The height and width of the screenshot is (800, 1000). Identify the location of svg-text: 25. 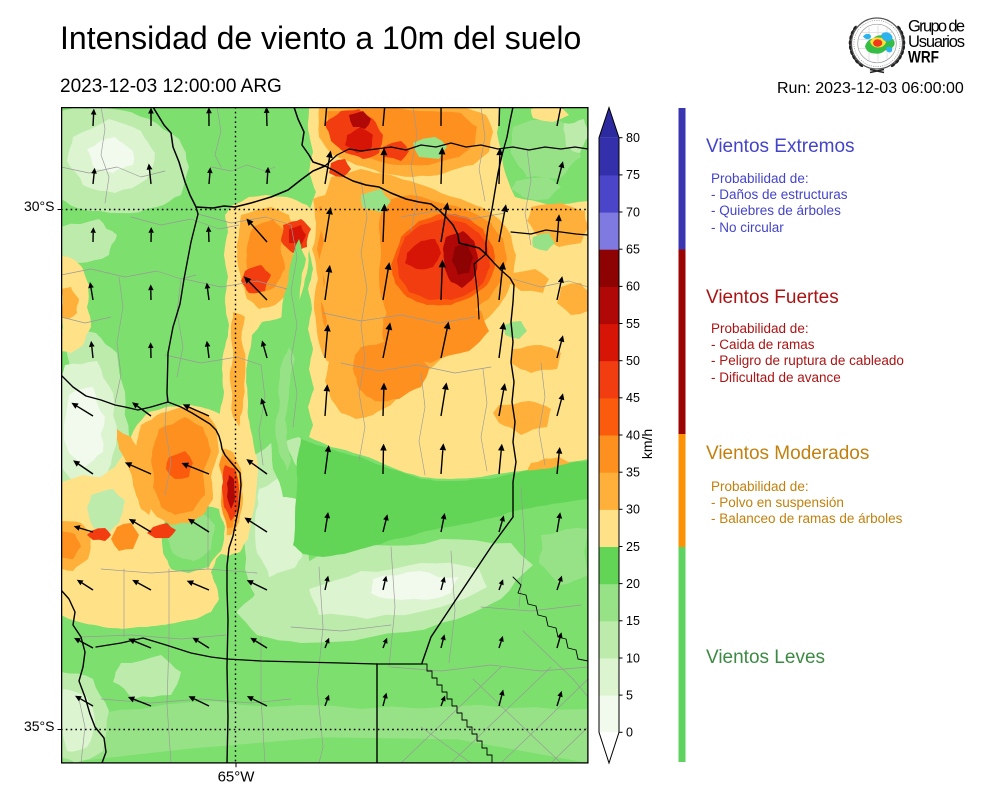
(633, 547).